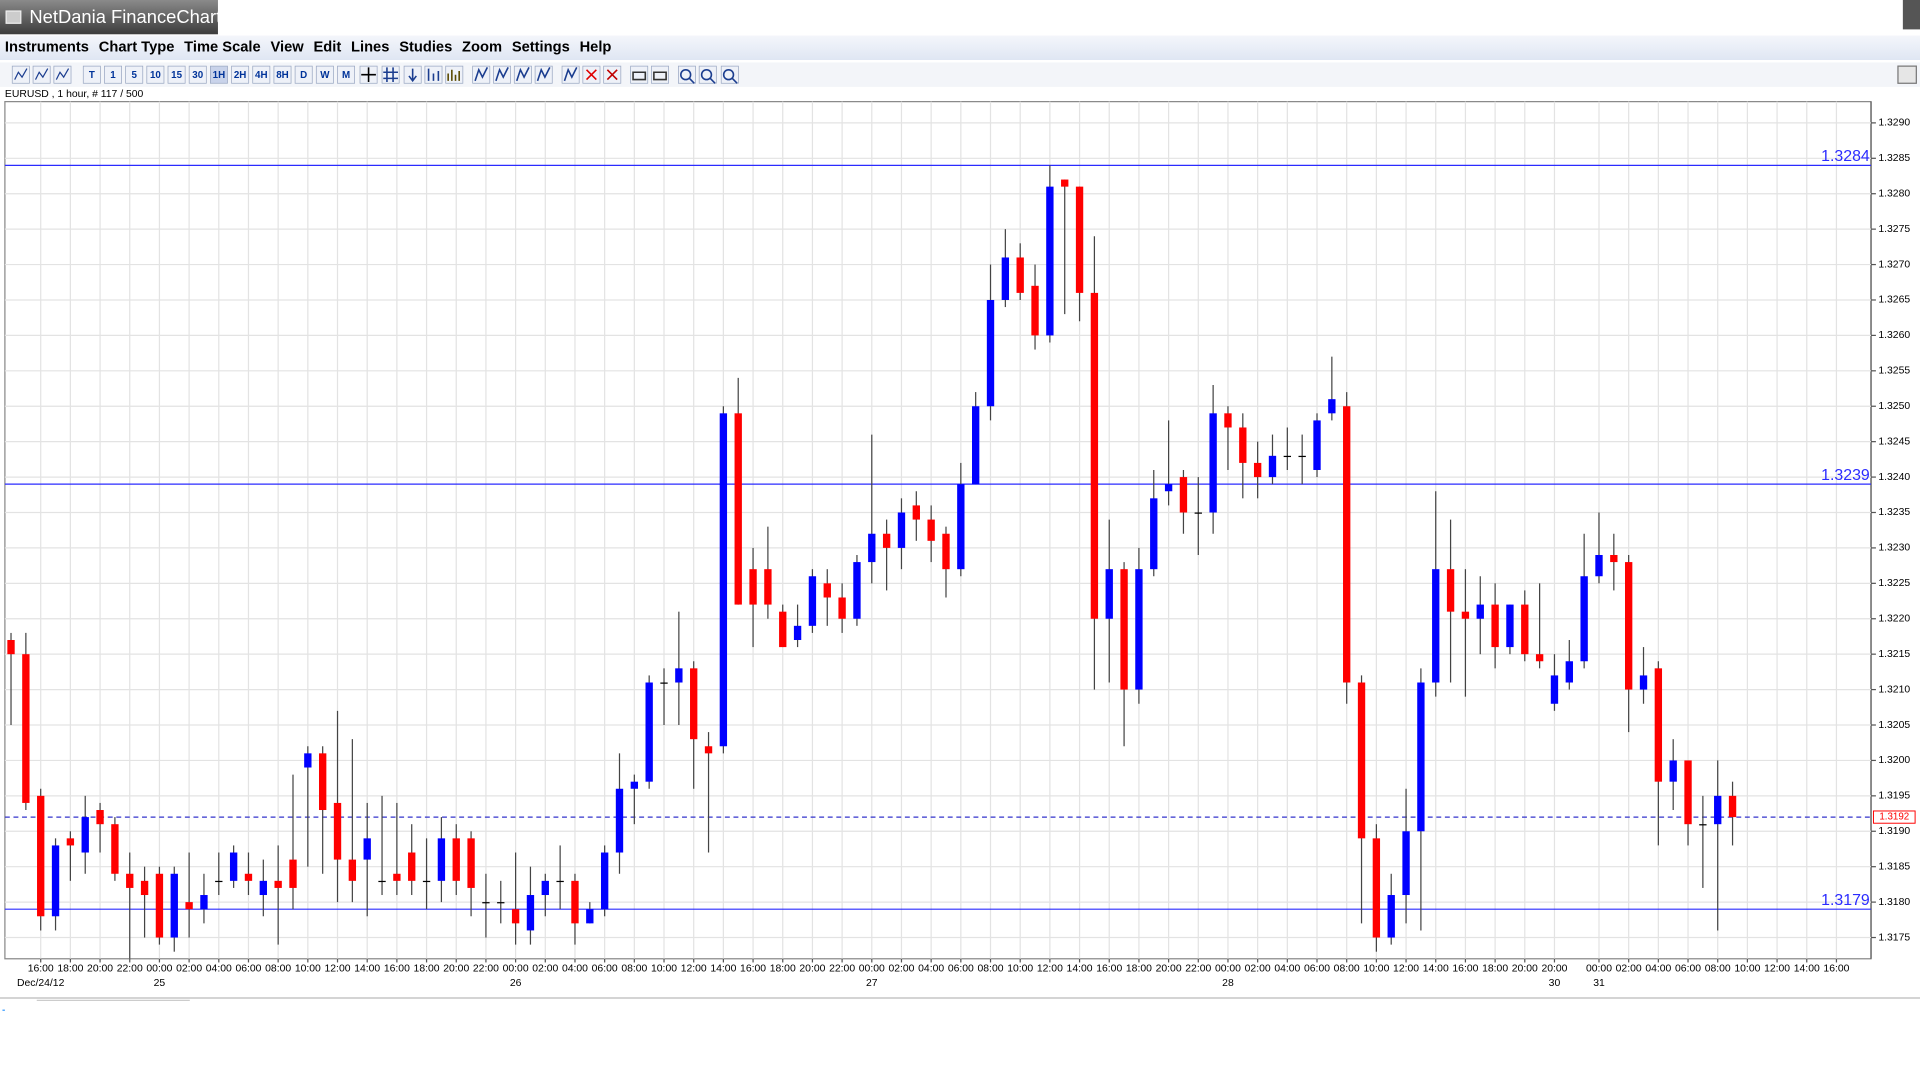 This screenshot has width=1920, height=1080. I want to click on x-tick-label: 14:00, so click(1080, 968).